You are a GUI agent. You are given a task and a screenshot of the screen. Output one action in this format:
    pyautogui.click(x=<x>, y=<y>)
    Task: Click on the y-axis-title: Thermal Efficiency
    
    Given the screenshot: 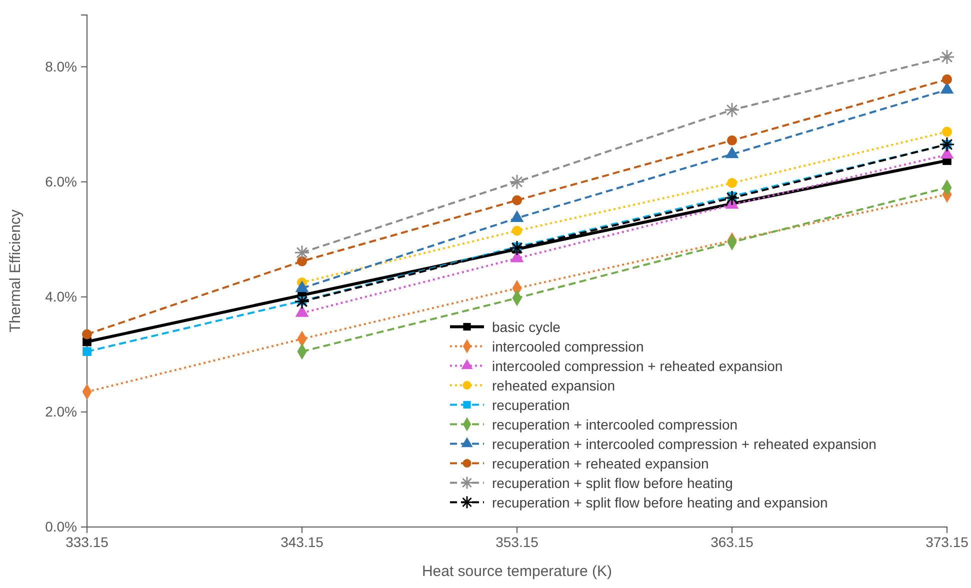 What is the action you would take?
    pyautogui.click(x=15, y=270)
    